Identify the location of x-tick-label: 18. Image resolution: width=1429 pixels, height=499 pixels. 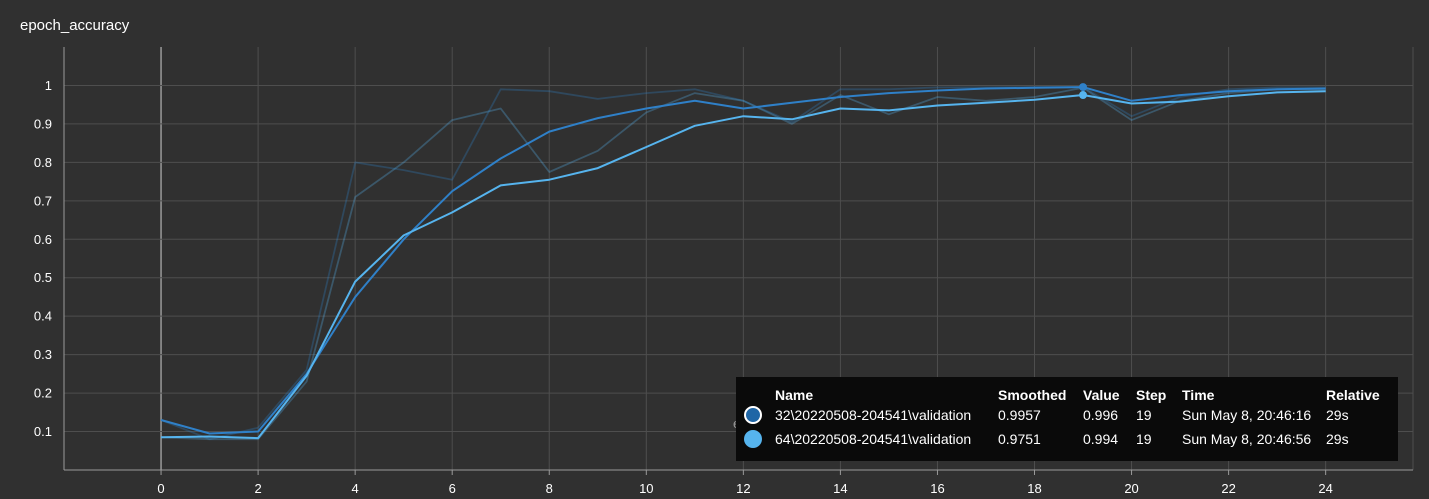
(1034, 488).